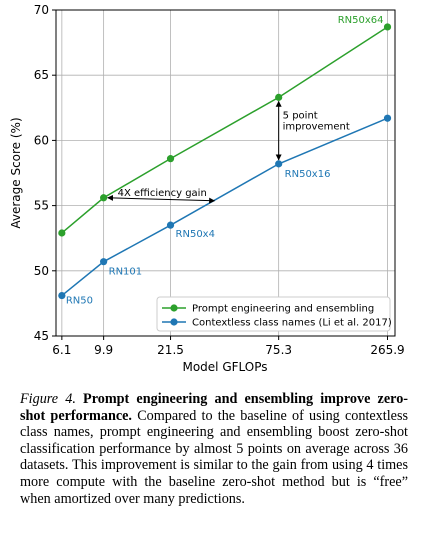  What do you see at coordinates (41, 336) in the screenshot?
I see `y-tick-label: 45` at bounding box center [41, 336].